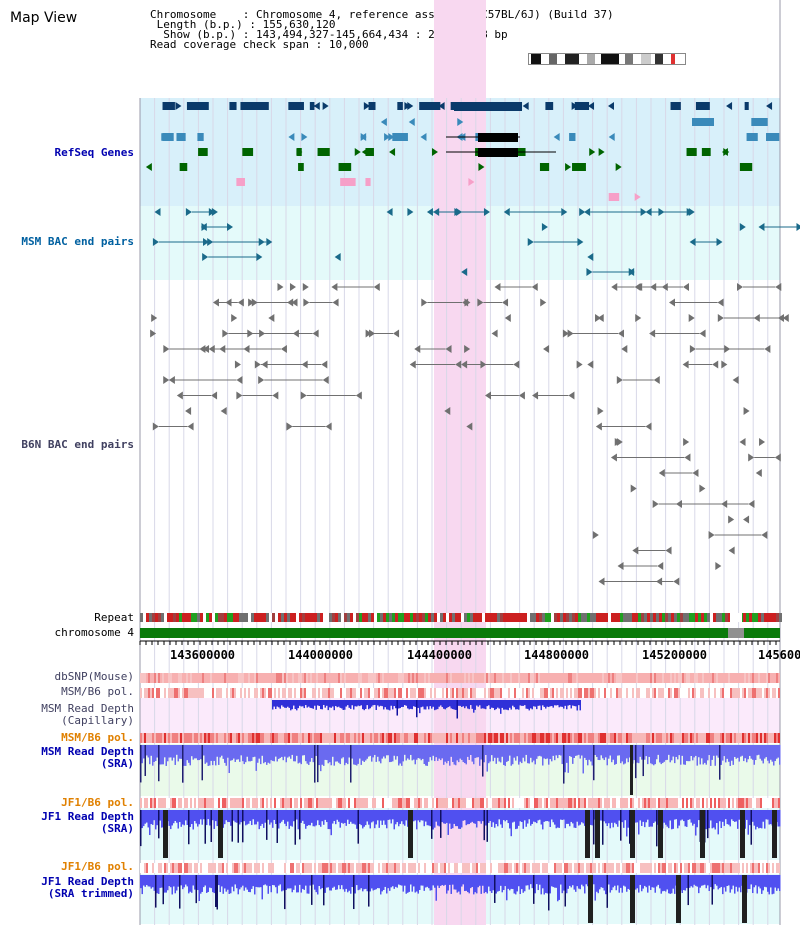  What do you see at coordinates (87, 881) in the screenshot?
I see `jf1-depth-trim-label-1: JF1 Read Depth` at bounding box center [87, 881].